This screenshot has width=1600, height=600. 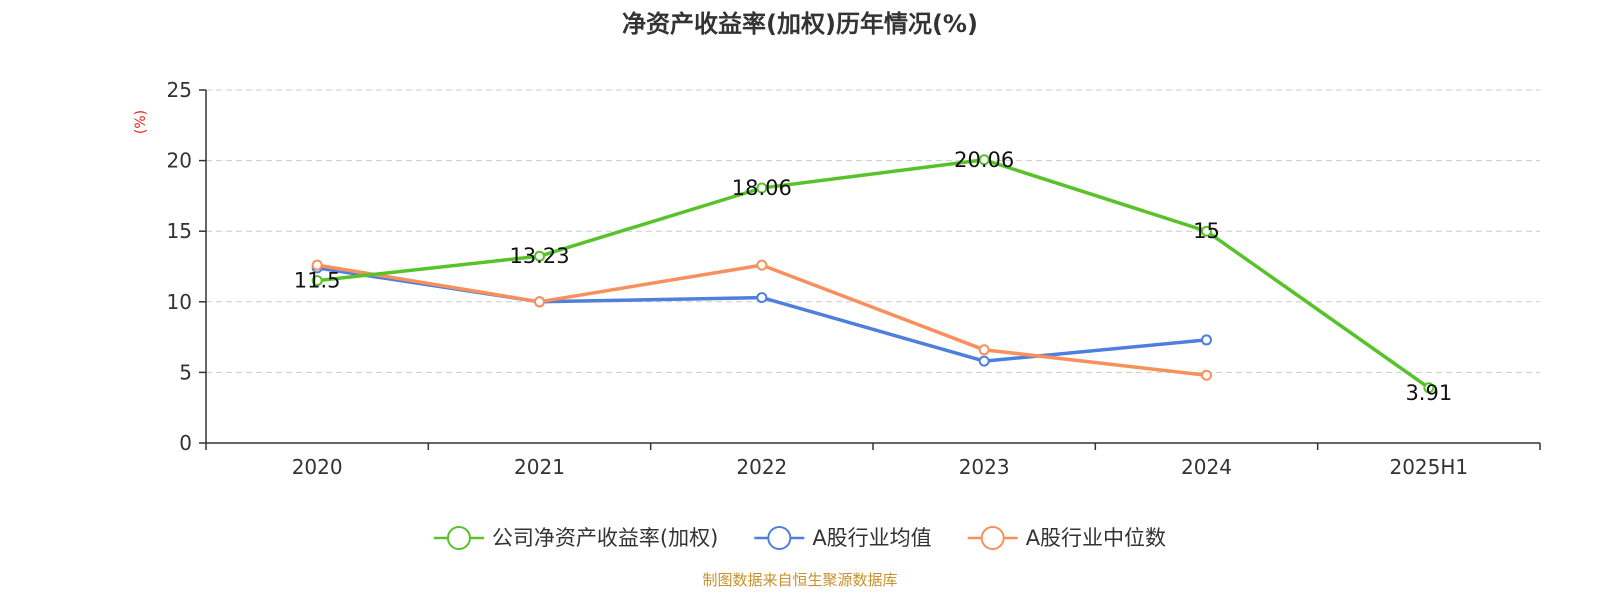 What do you see at coordinates (761, 467) in the screenshot?
I see `x-tick-label: 2022` at bounding box center [761, 467].